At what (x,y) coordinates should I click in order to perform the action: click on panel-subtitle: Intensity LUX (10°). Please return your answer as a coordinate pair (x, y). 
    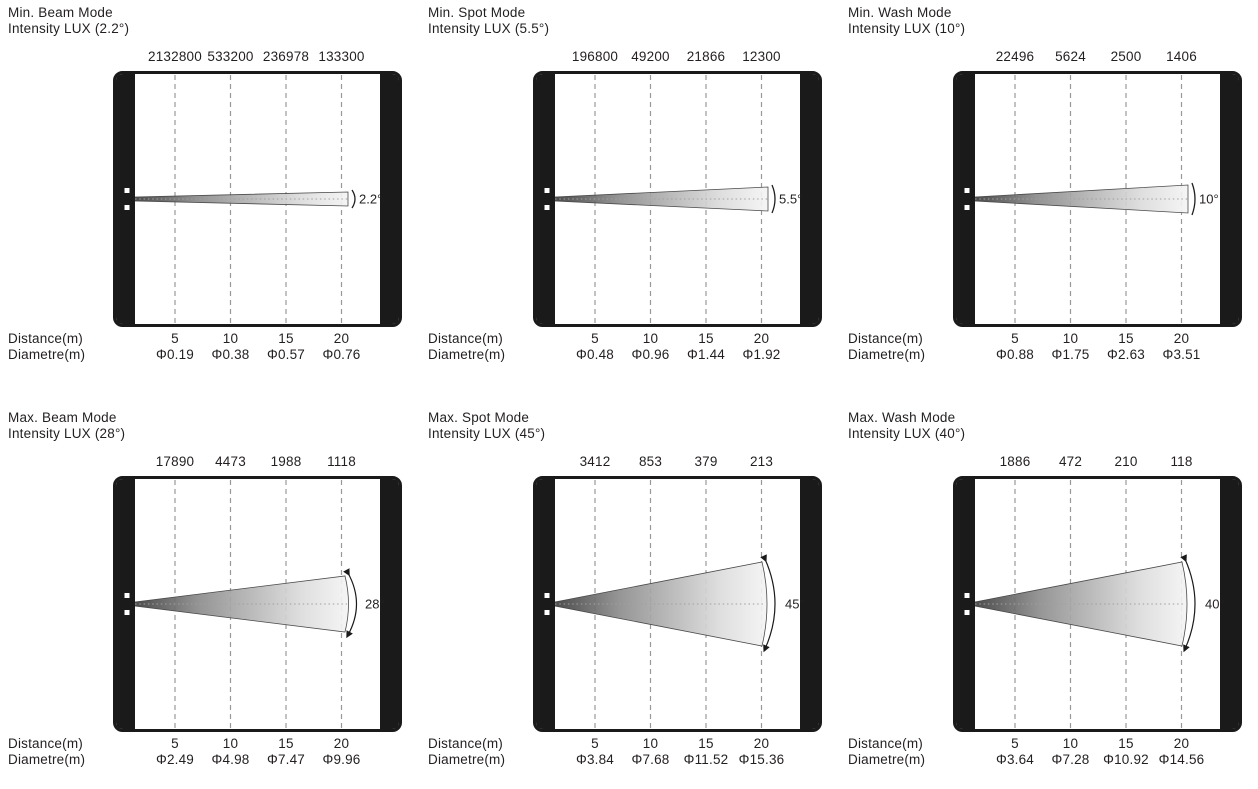
    Looking at the image, I should click on (907, 28).